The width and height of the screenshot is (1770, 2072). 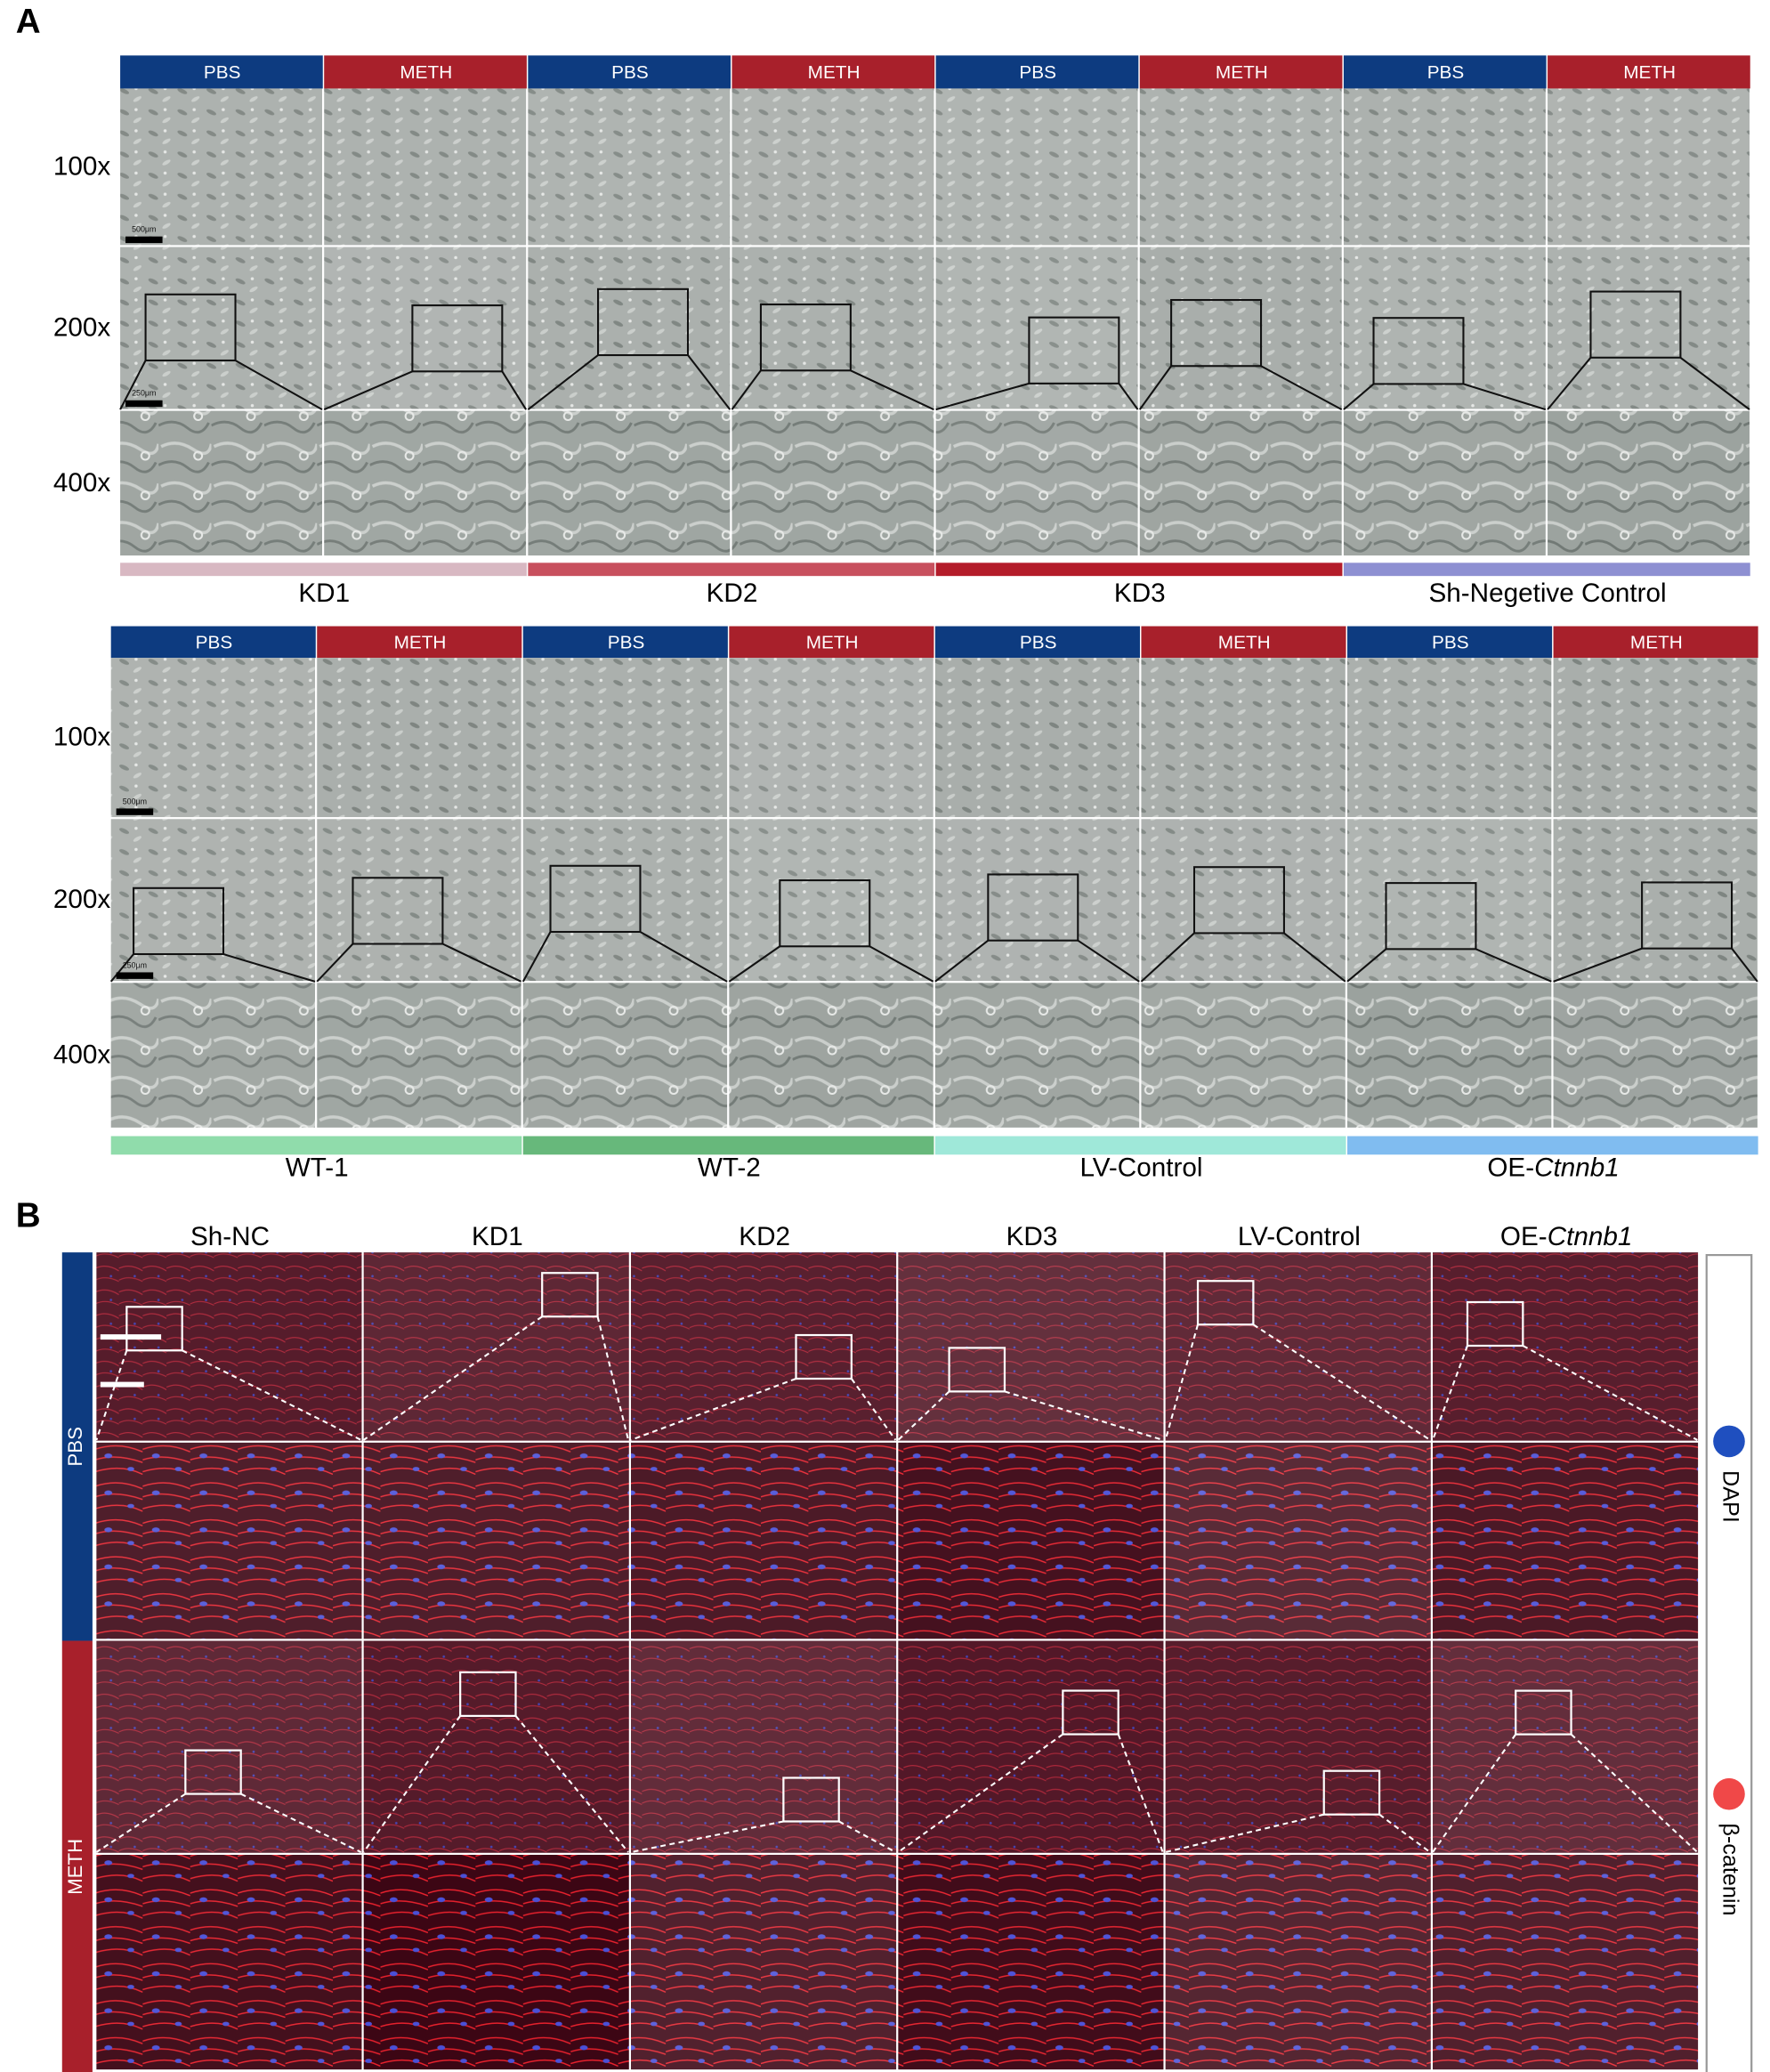 What do you see at coordinates (82, 899) in the screenshot?
I see `magnification-label: 200x` at bounding box center [82, 899].